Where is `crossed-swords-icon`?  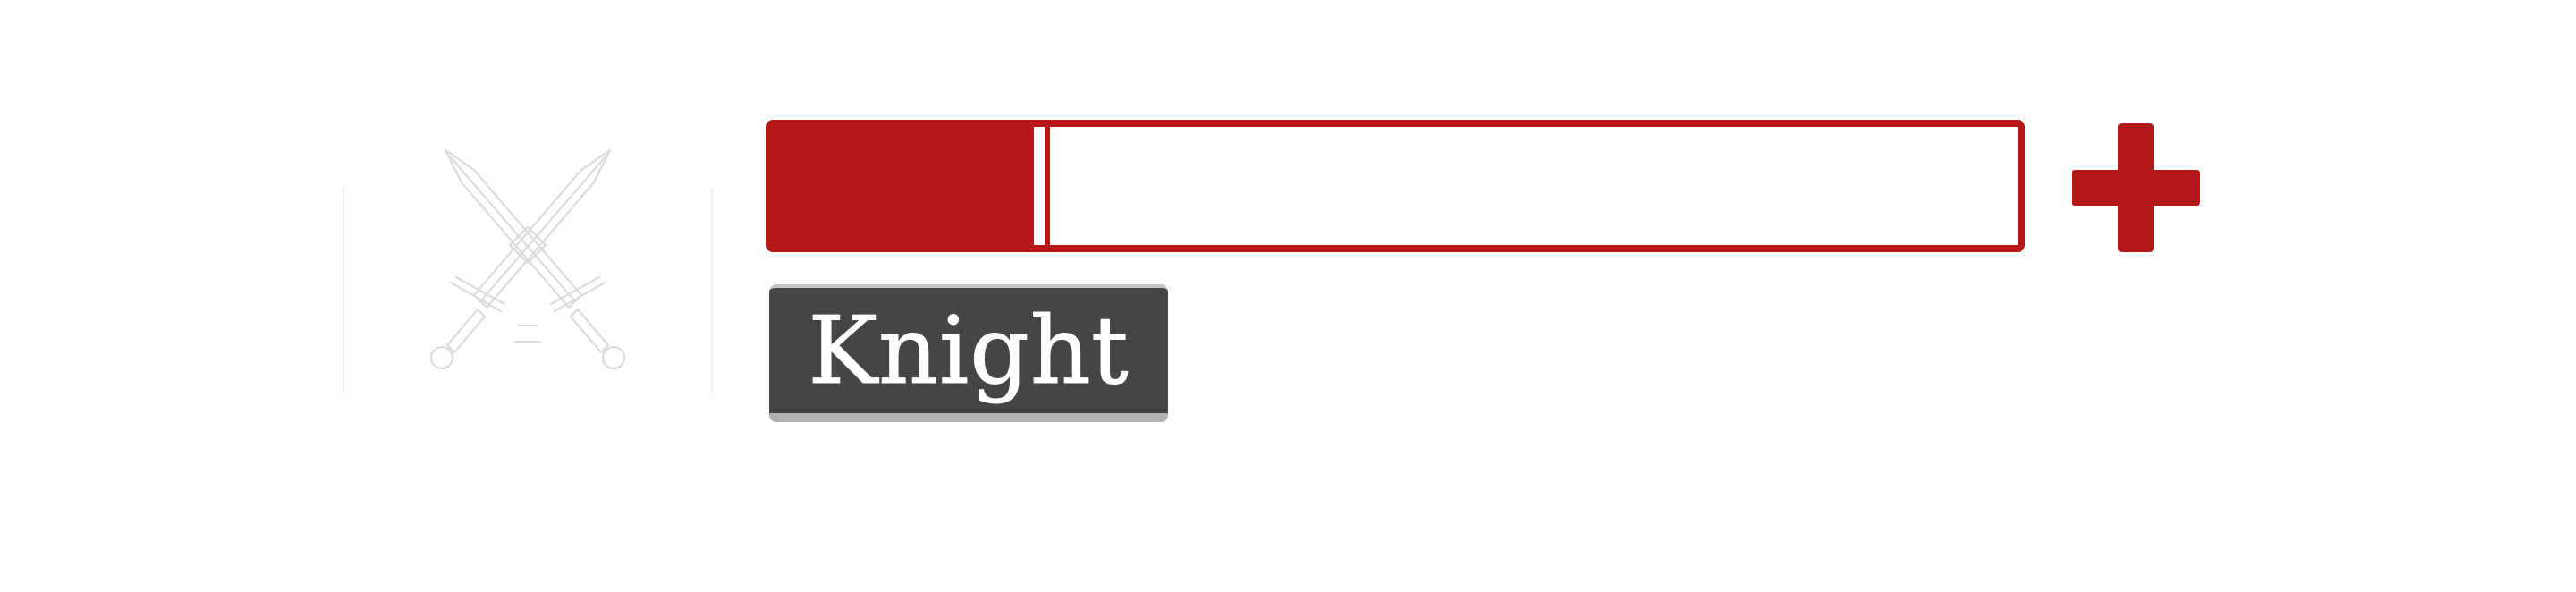
crossed-swords-icon is located at coordinates (528, 286).